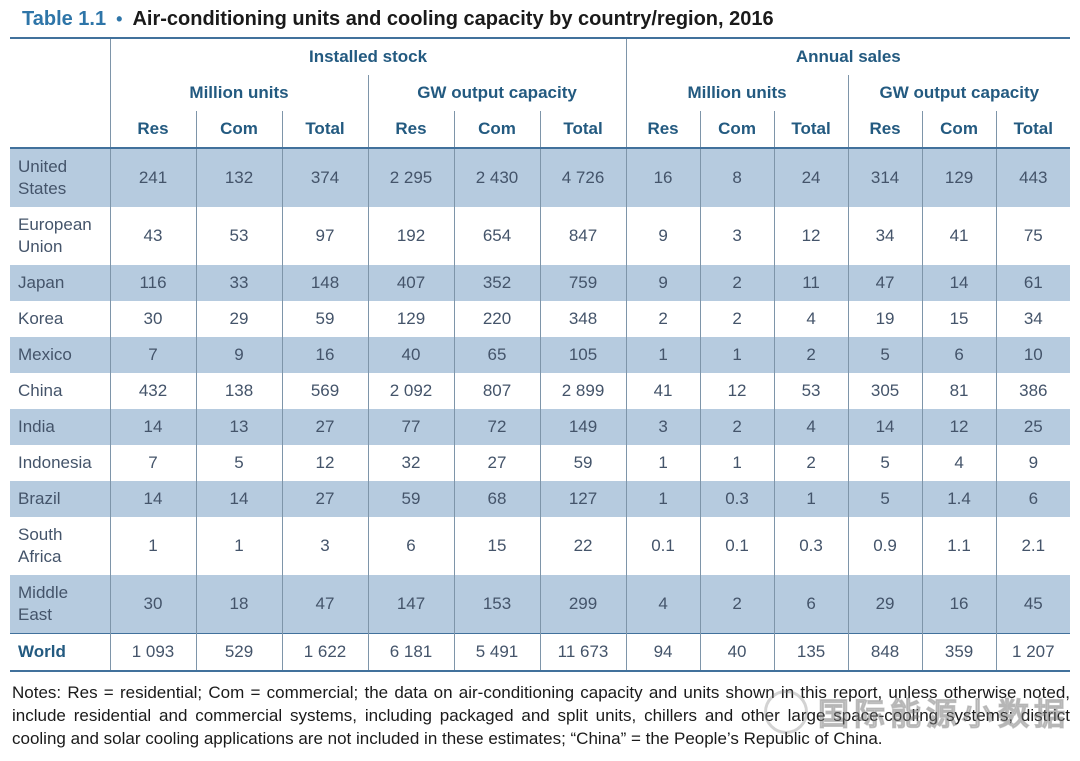  Describe the element at coordinates (663, 427) in the screenshot. I see `value-cell: 3` at that location.